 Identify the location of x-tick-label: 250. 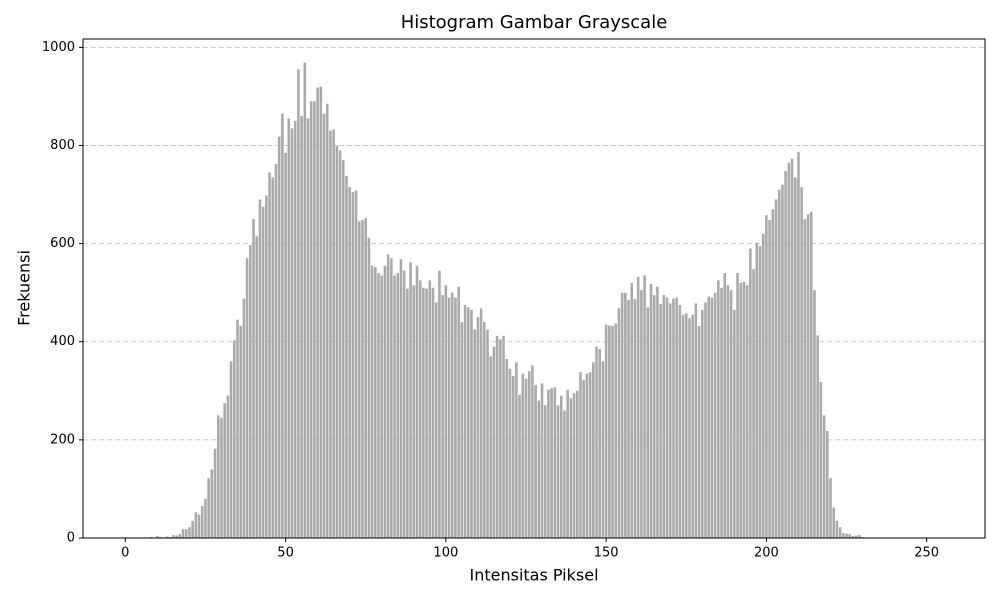
(926, 553).